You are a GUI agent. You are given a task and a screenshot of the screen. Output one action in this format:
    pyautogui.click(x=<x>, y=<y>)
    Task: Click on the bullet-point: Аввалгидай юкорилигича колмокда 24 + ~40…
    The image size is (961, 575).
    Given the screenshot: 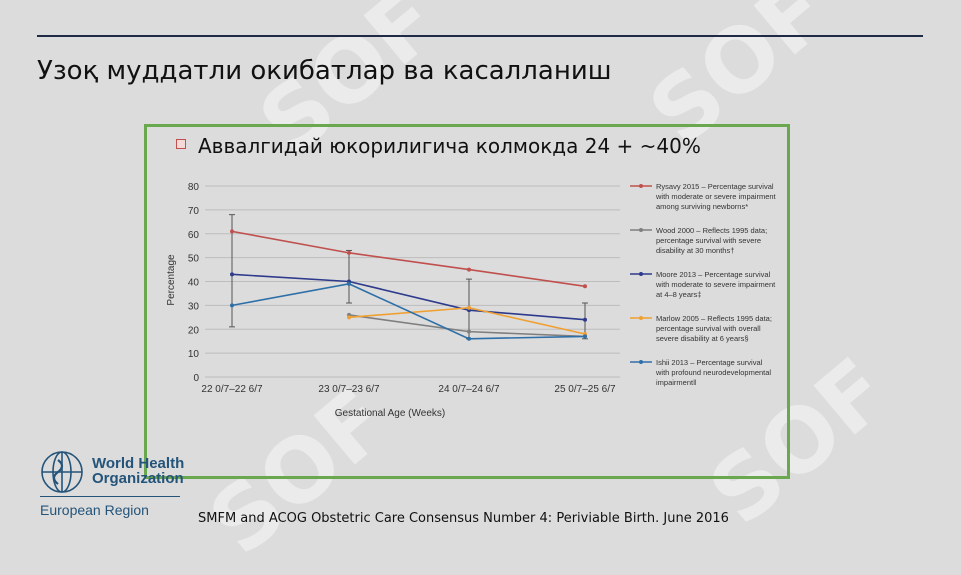 What is the action you would take?
    pyautogui.click(x=438, y=146)
    